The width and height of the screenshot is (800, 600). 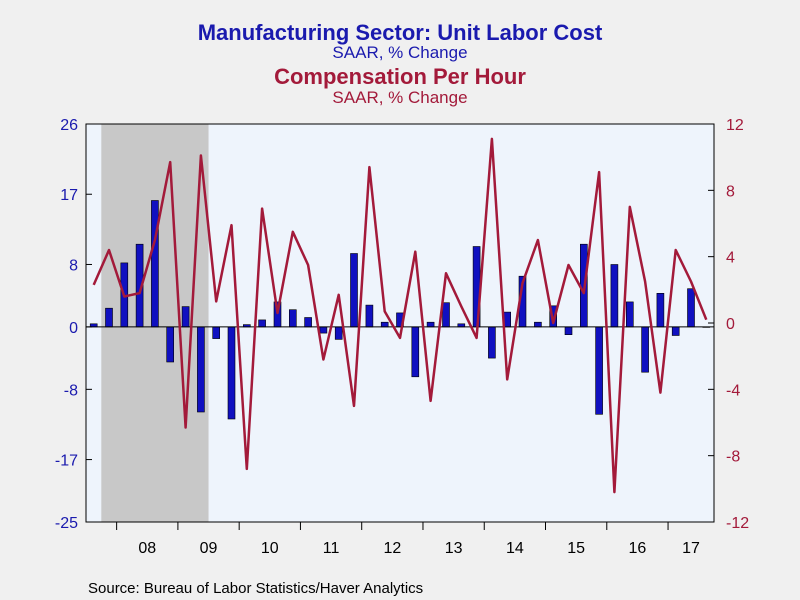 I want to click on x-tick-label: 12, so click(x=392, y=548).